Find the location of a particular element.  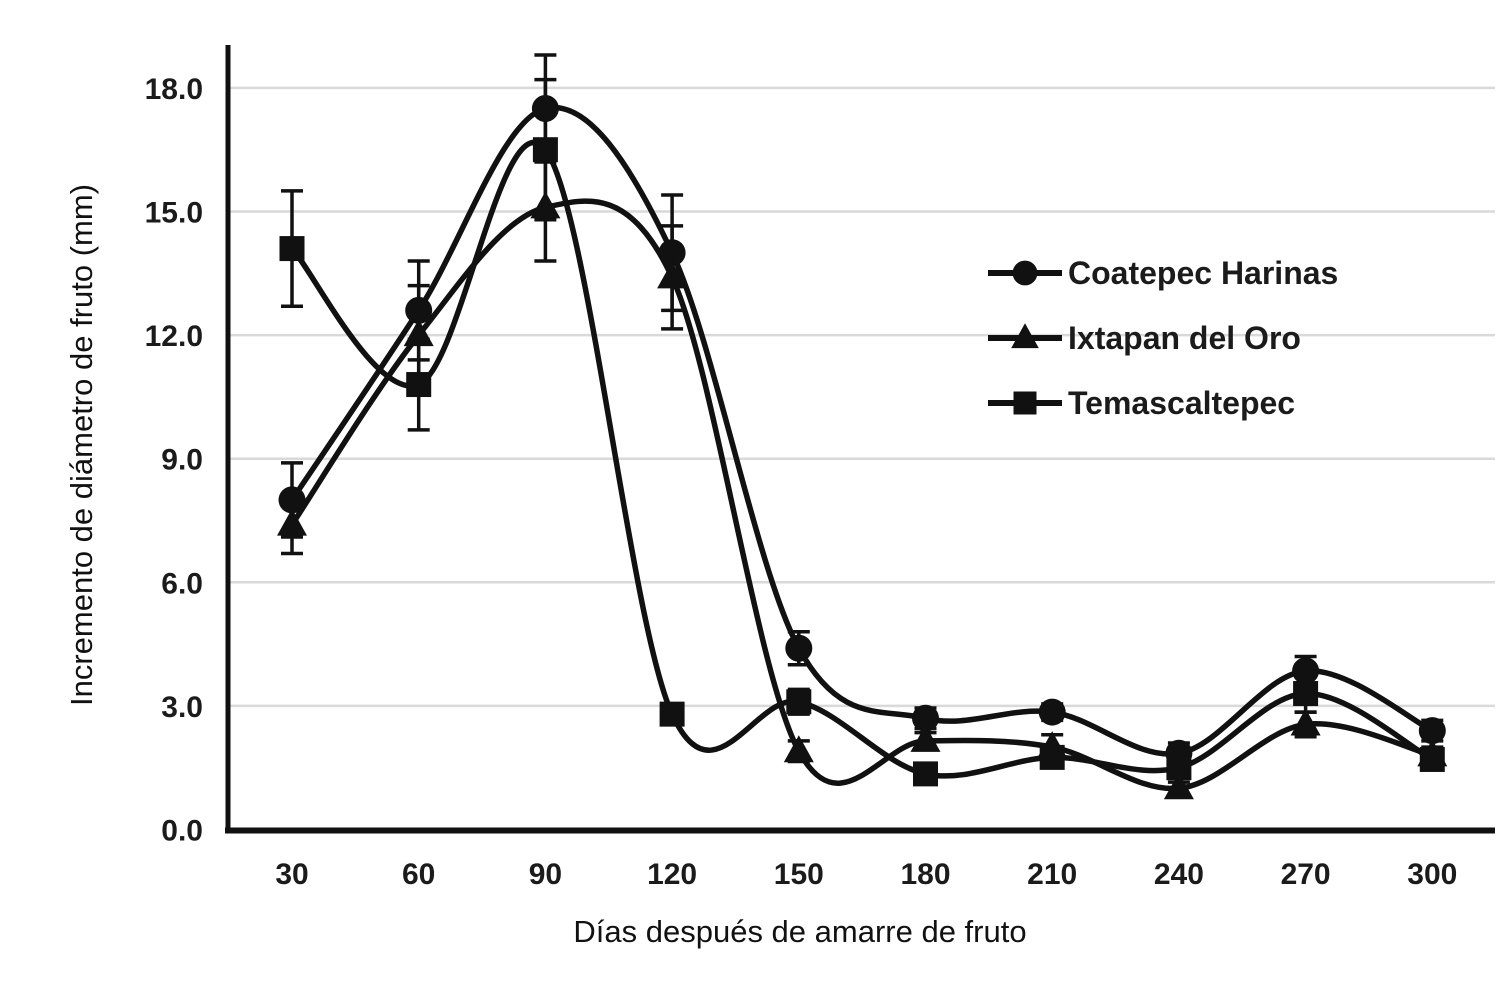

y-tick-label: 15.0 is located at coordinates (174, 213).